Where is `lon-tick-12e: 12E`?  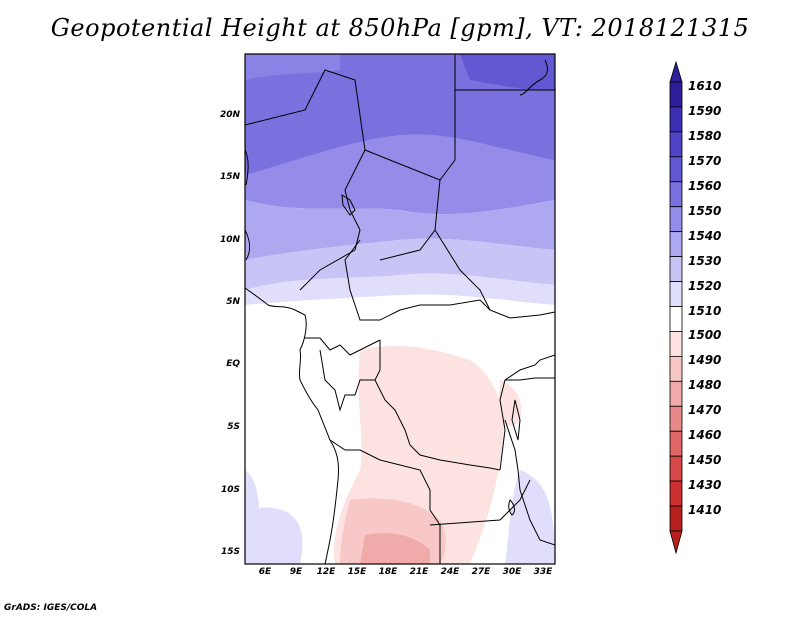 lon-tick-12e: 12E is located at coordinates (326, 572).